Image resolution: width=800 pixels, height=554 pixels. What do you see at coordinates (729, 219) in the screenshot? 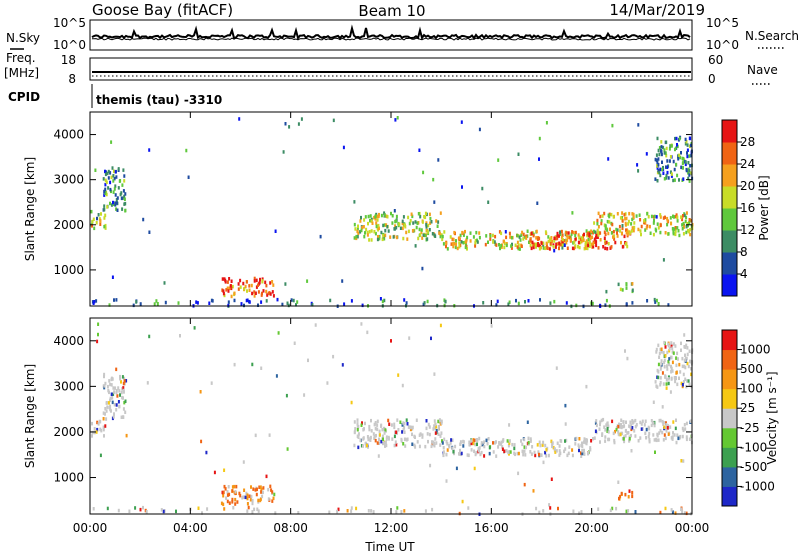
I see `colorbar-swatch` at bounding box center [729, 219].